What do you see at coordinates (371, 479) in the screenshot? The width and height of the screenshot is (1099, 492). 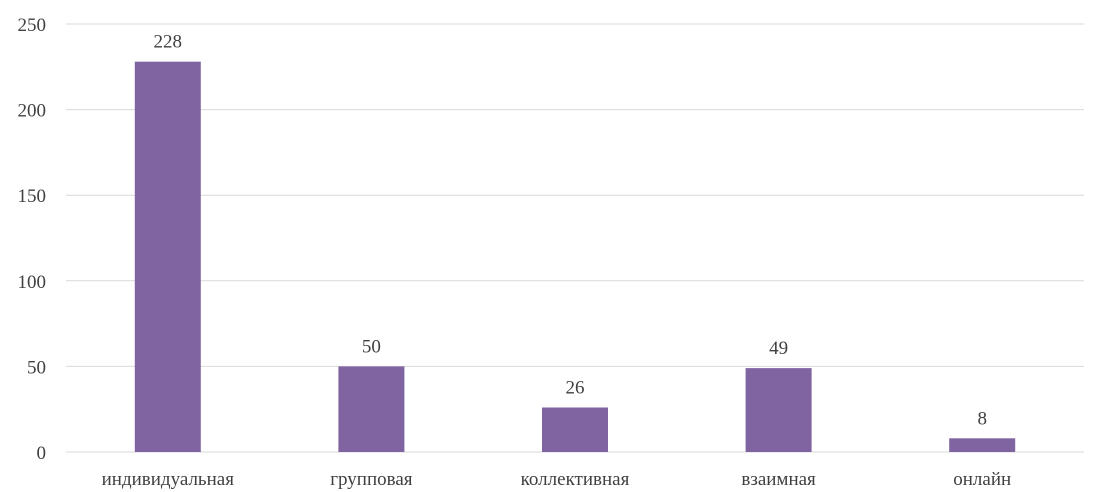 I see `x-category-label-2: групповая` at bounding box center [371, 479].